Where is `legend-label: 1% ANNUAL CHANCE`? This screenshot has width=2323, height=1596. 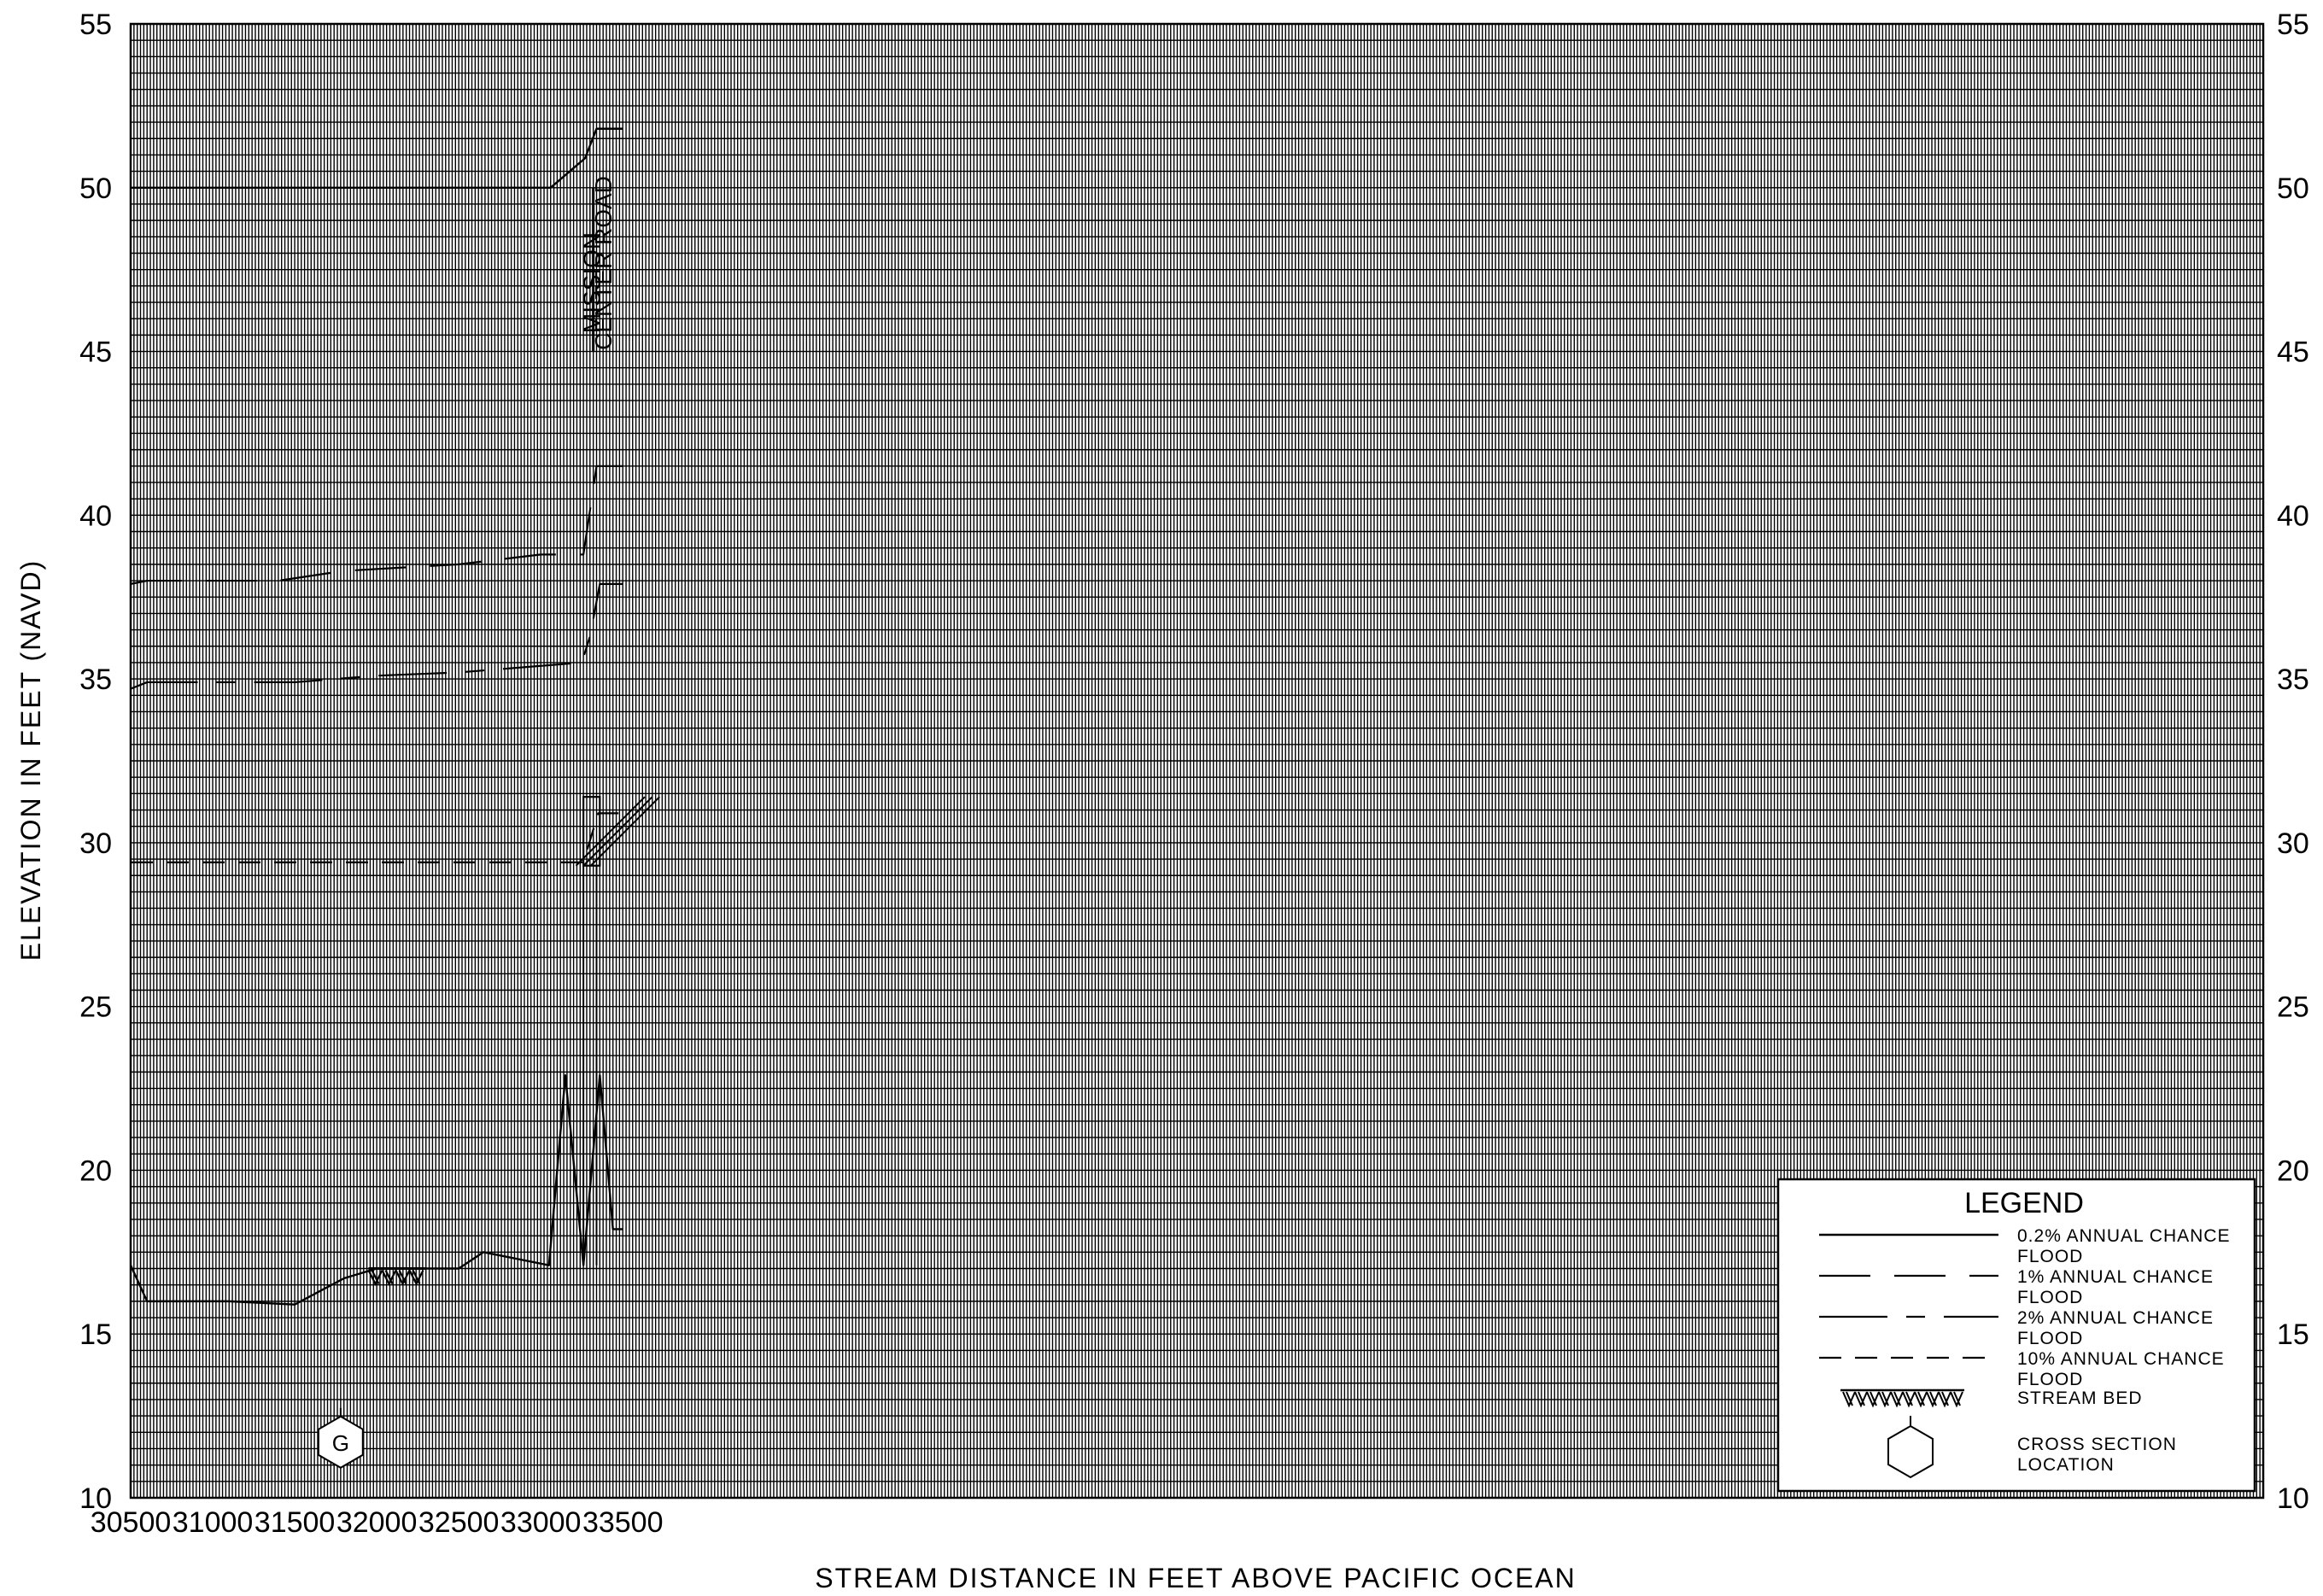
legend-label: 1% ANNUAL CHANCE is located at coordinates (2115, 1277).